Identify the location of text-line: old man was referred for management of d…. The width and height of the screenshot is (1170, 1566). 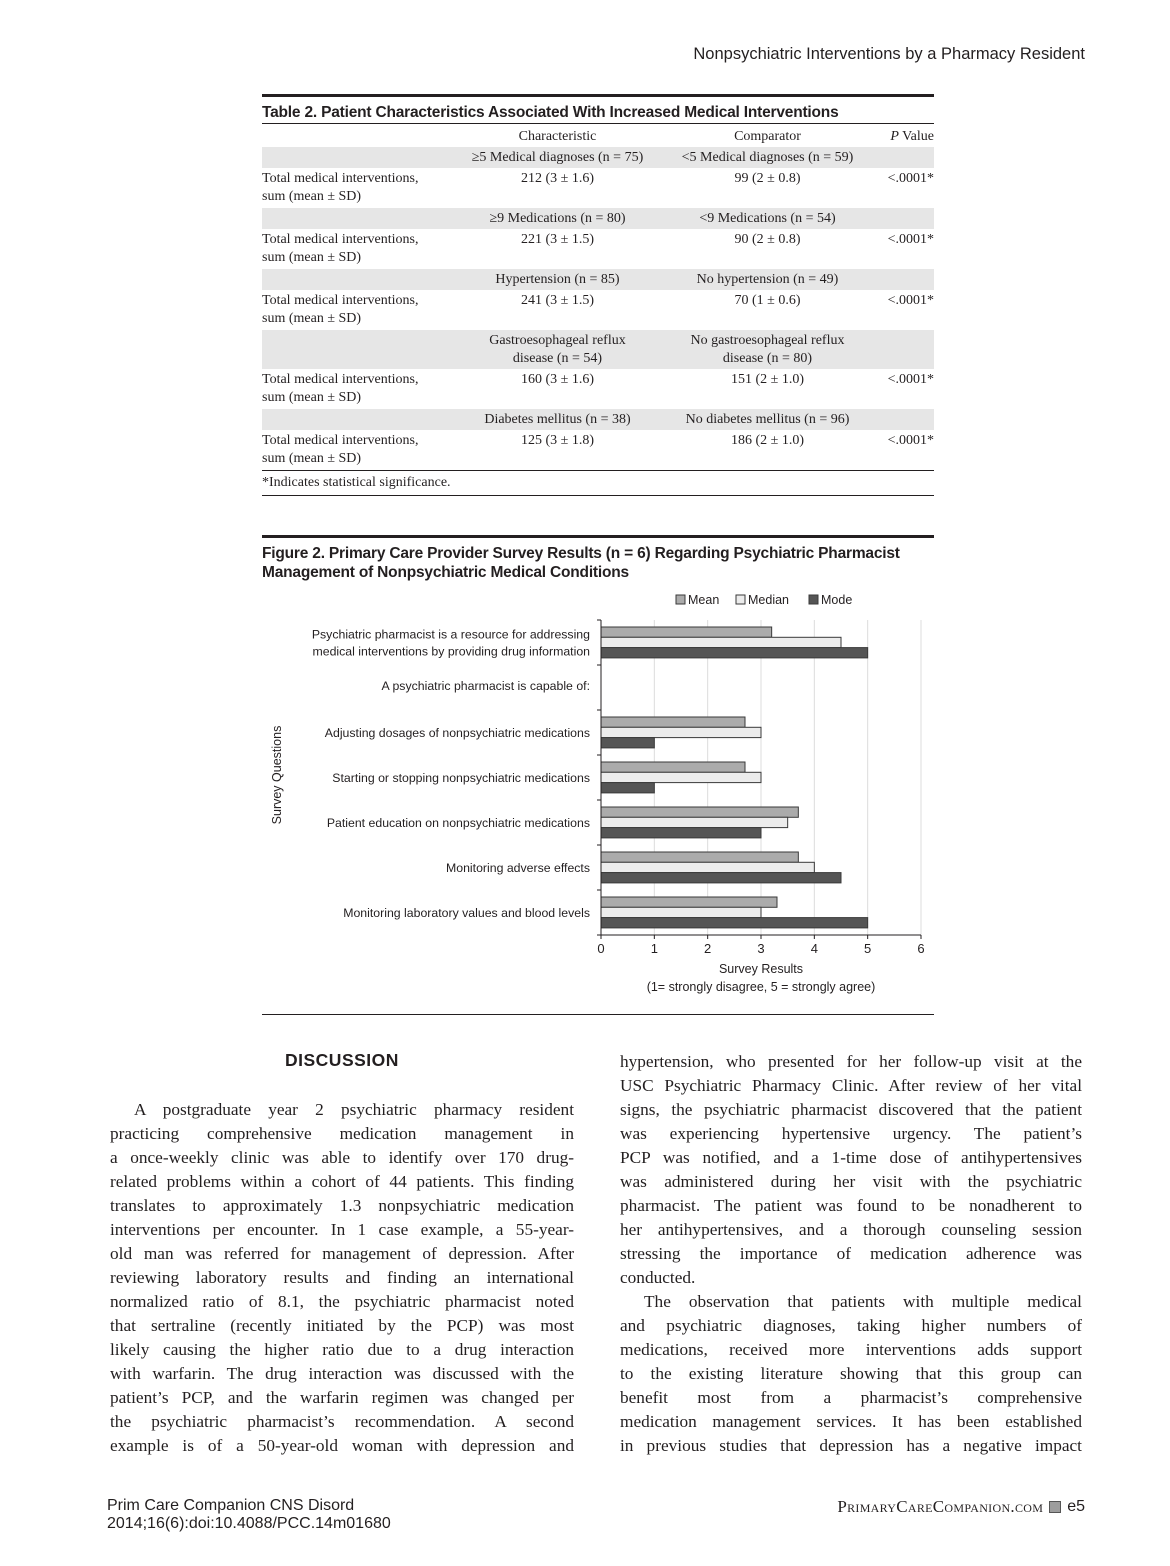
(342, 1253).